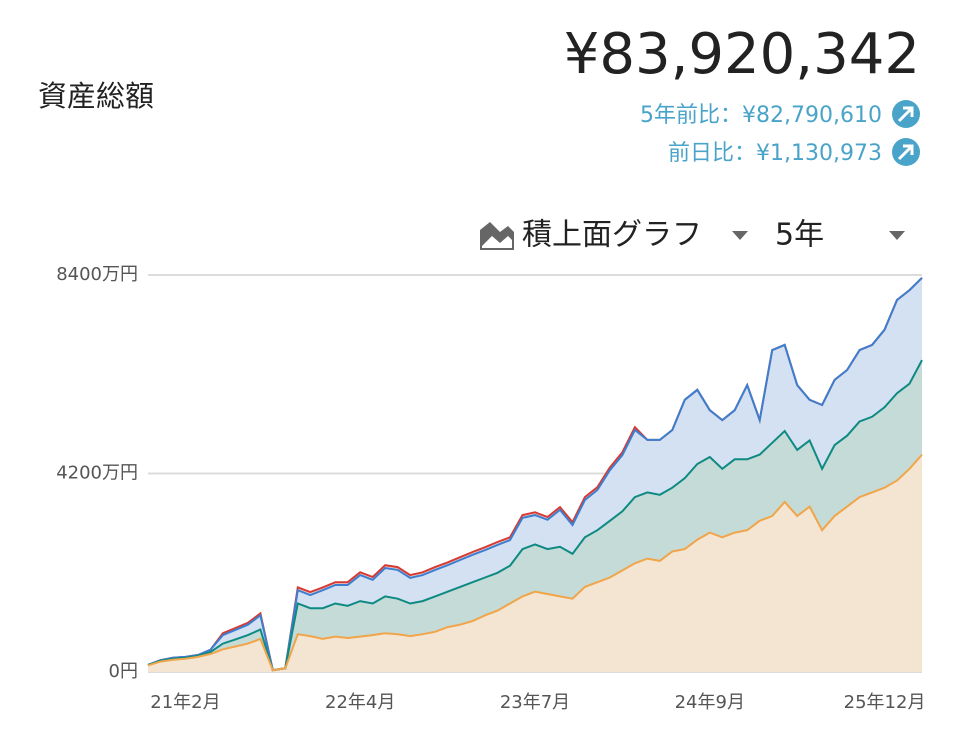 Image resolution: width=960 pixels, height=745 pixels. Describe the element at coordinates (96, 96) in the screenshot. I see `total-label: 資産総額` at that location.